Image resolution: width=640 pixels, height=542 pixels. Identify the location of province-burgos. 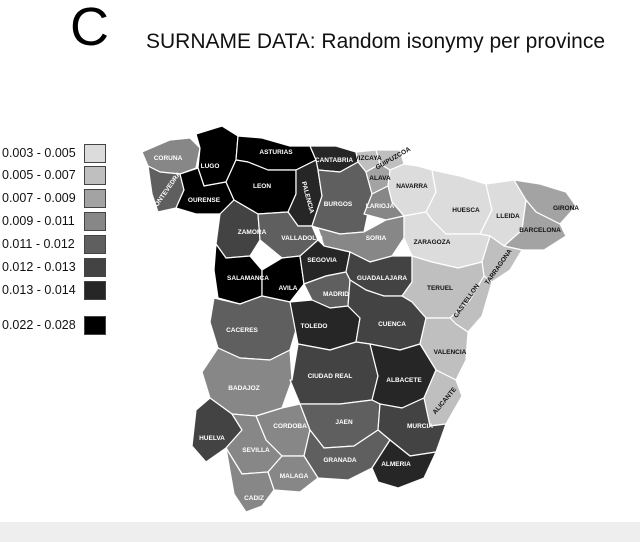
(342, 198).